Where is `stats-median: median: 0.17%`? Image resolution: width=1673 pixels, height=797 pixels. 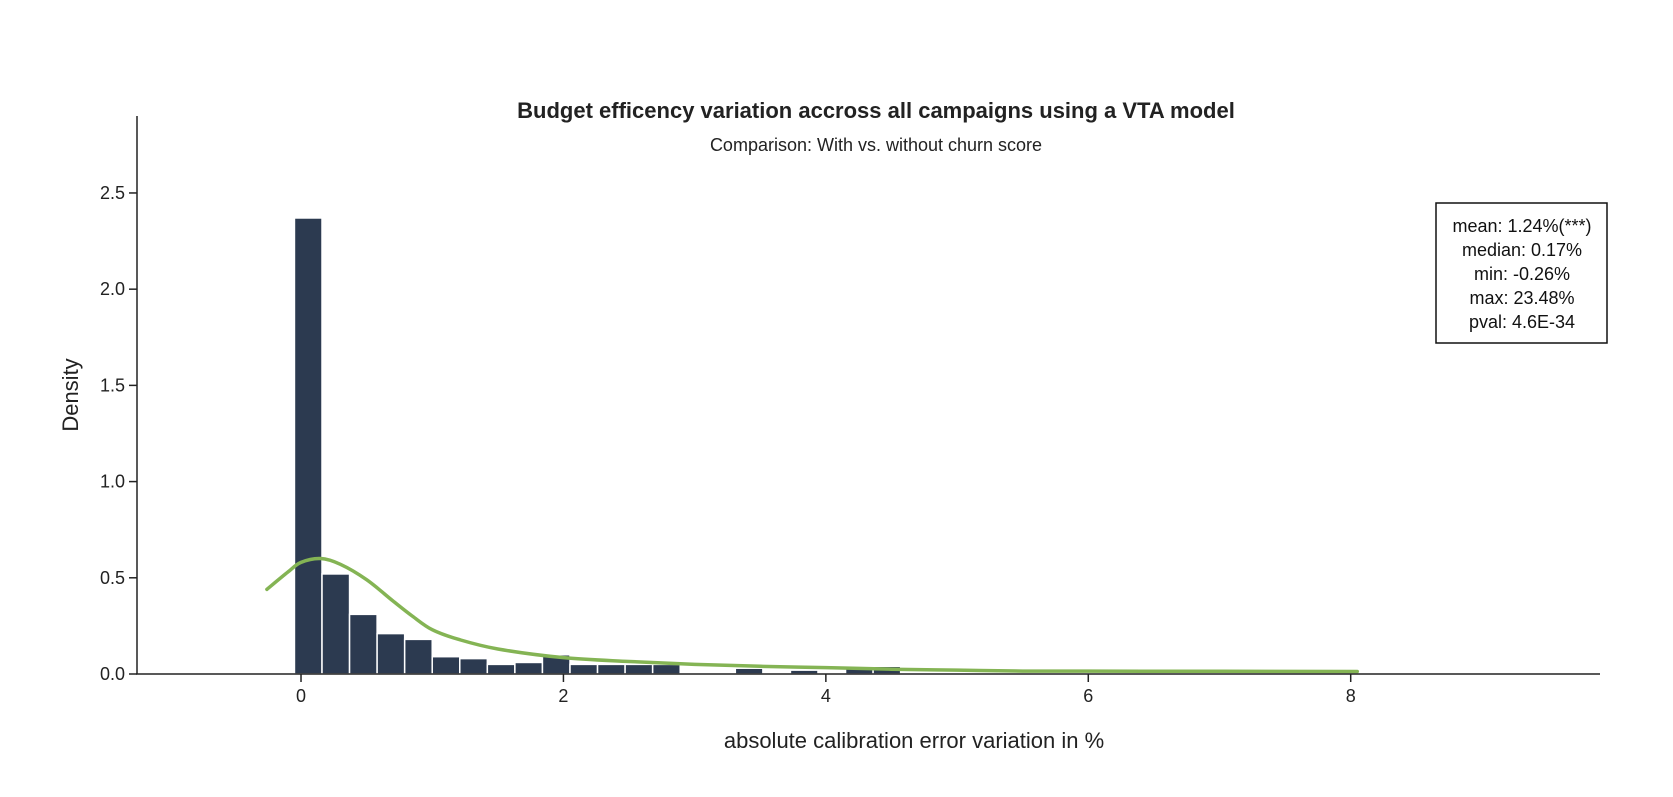
stats-median: median: 0.17% is located at coordinates (1522, 250).